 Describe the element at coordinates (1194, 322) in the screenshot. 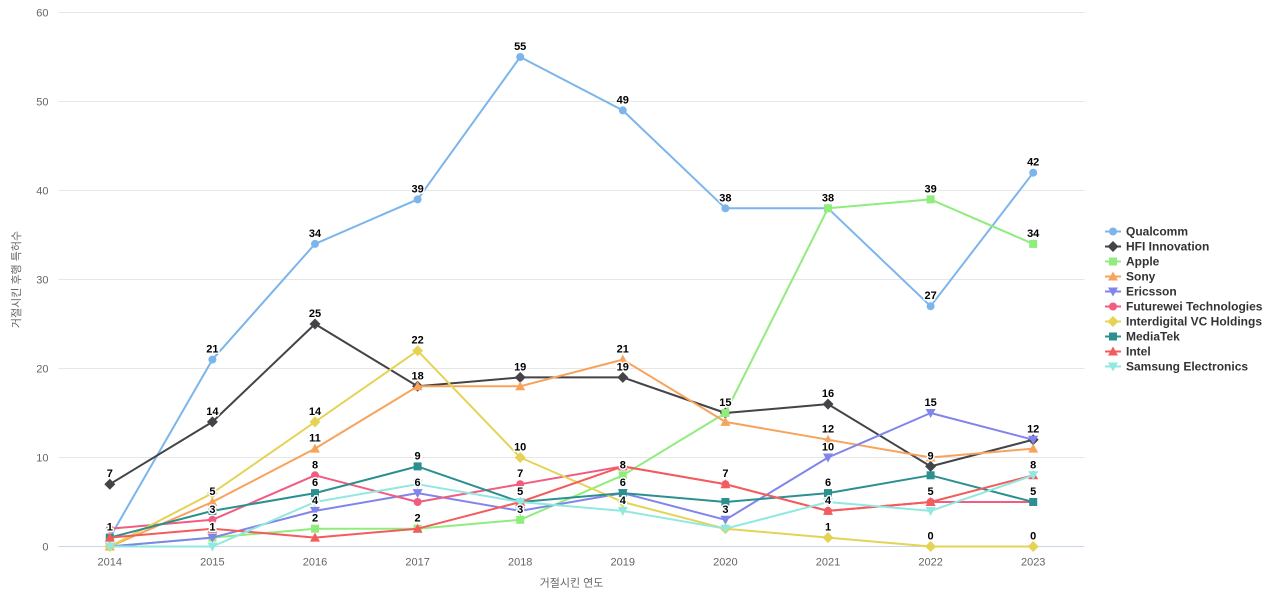

I see `legend-label-interdigital-vc-holdings: Interdigital VC Holdings` at that location.